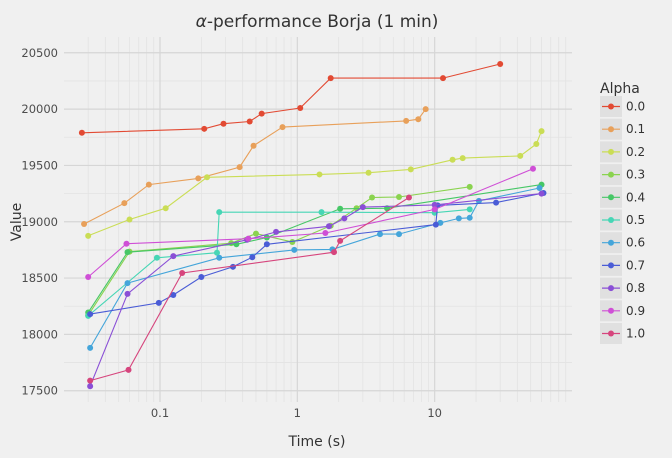 The image size is (672, 458). Describe the element at coordinates (635, 220) in the screenshot. I see `legend-label: 0.5` at that location.